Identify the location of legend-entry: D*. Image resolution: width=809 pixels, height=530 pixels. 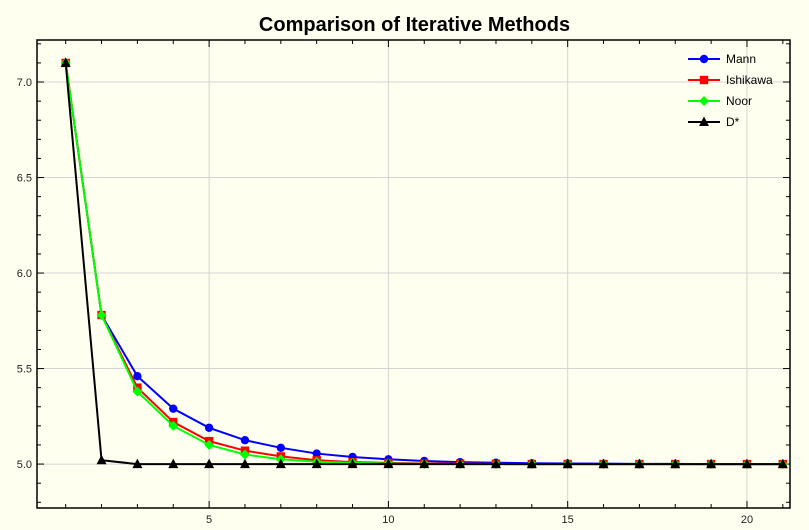
(714, 122).